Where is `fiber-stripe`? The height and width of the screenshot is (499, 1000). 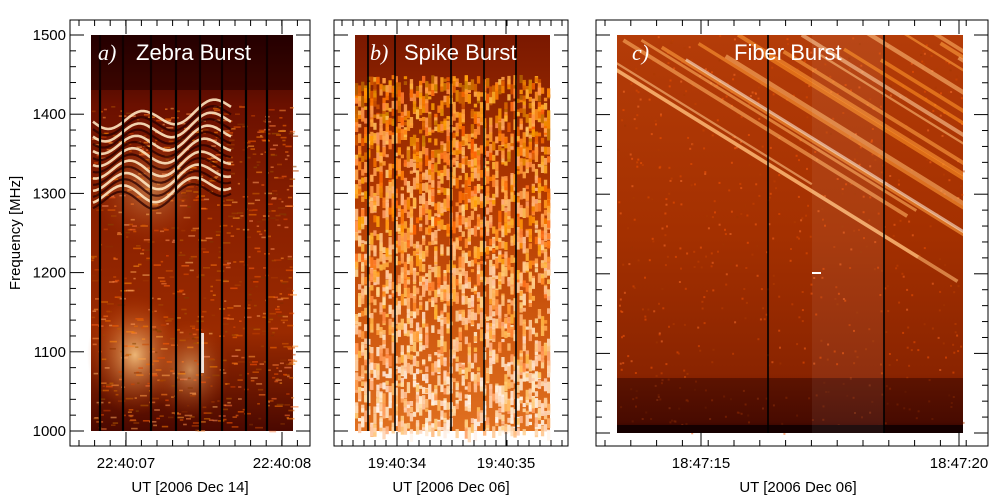
fiber-stripe is located at coordinates (881, 86).